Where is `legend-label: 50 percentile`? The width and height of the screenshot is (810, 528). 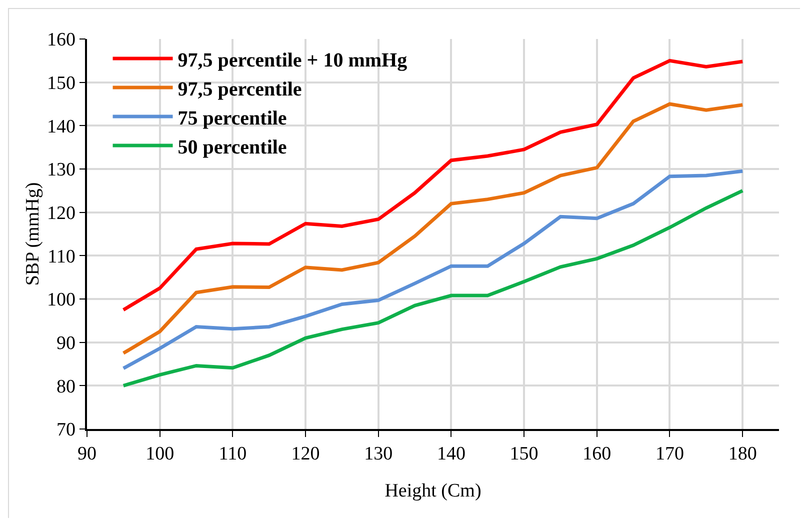 legend-label: 50 percentile is located at coordinates (232, 147).